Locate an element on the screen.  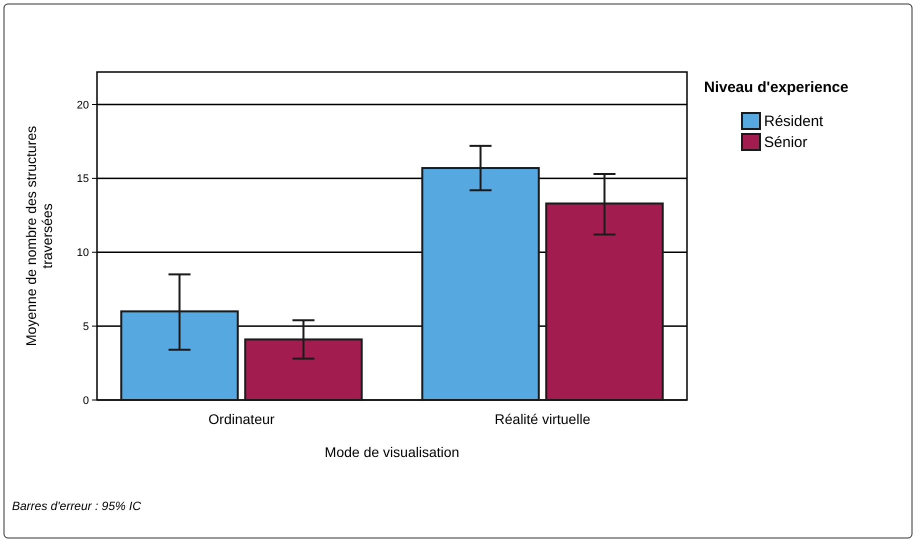
y-tick-label: 5 is located at coordinates (85, 326).